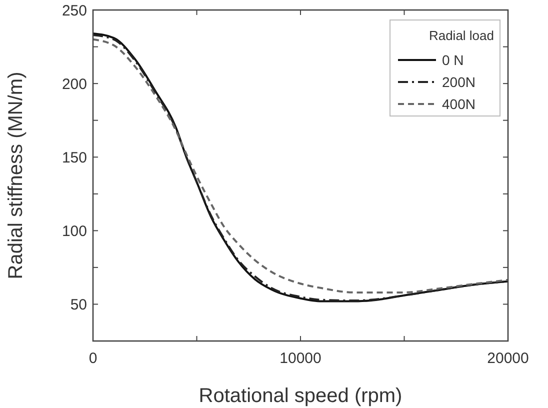 This screenshot has width=548, height=408. I want to click on y-axis-title: Radial stiffness (MN/m), so click(16, 176).